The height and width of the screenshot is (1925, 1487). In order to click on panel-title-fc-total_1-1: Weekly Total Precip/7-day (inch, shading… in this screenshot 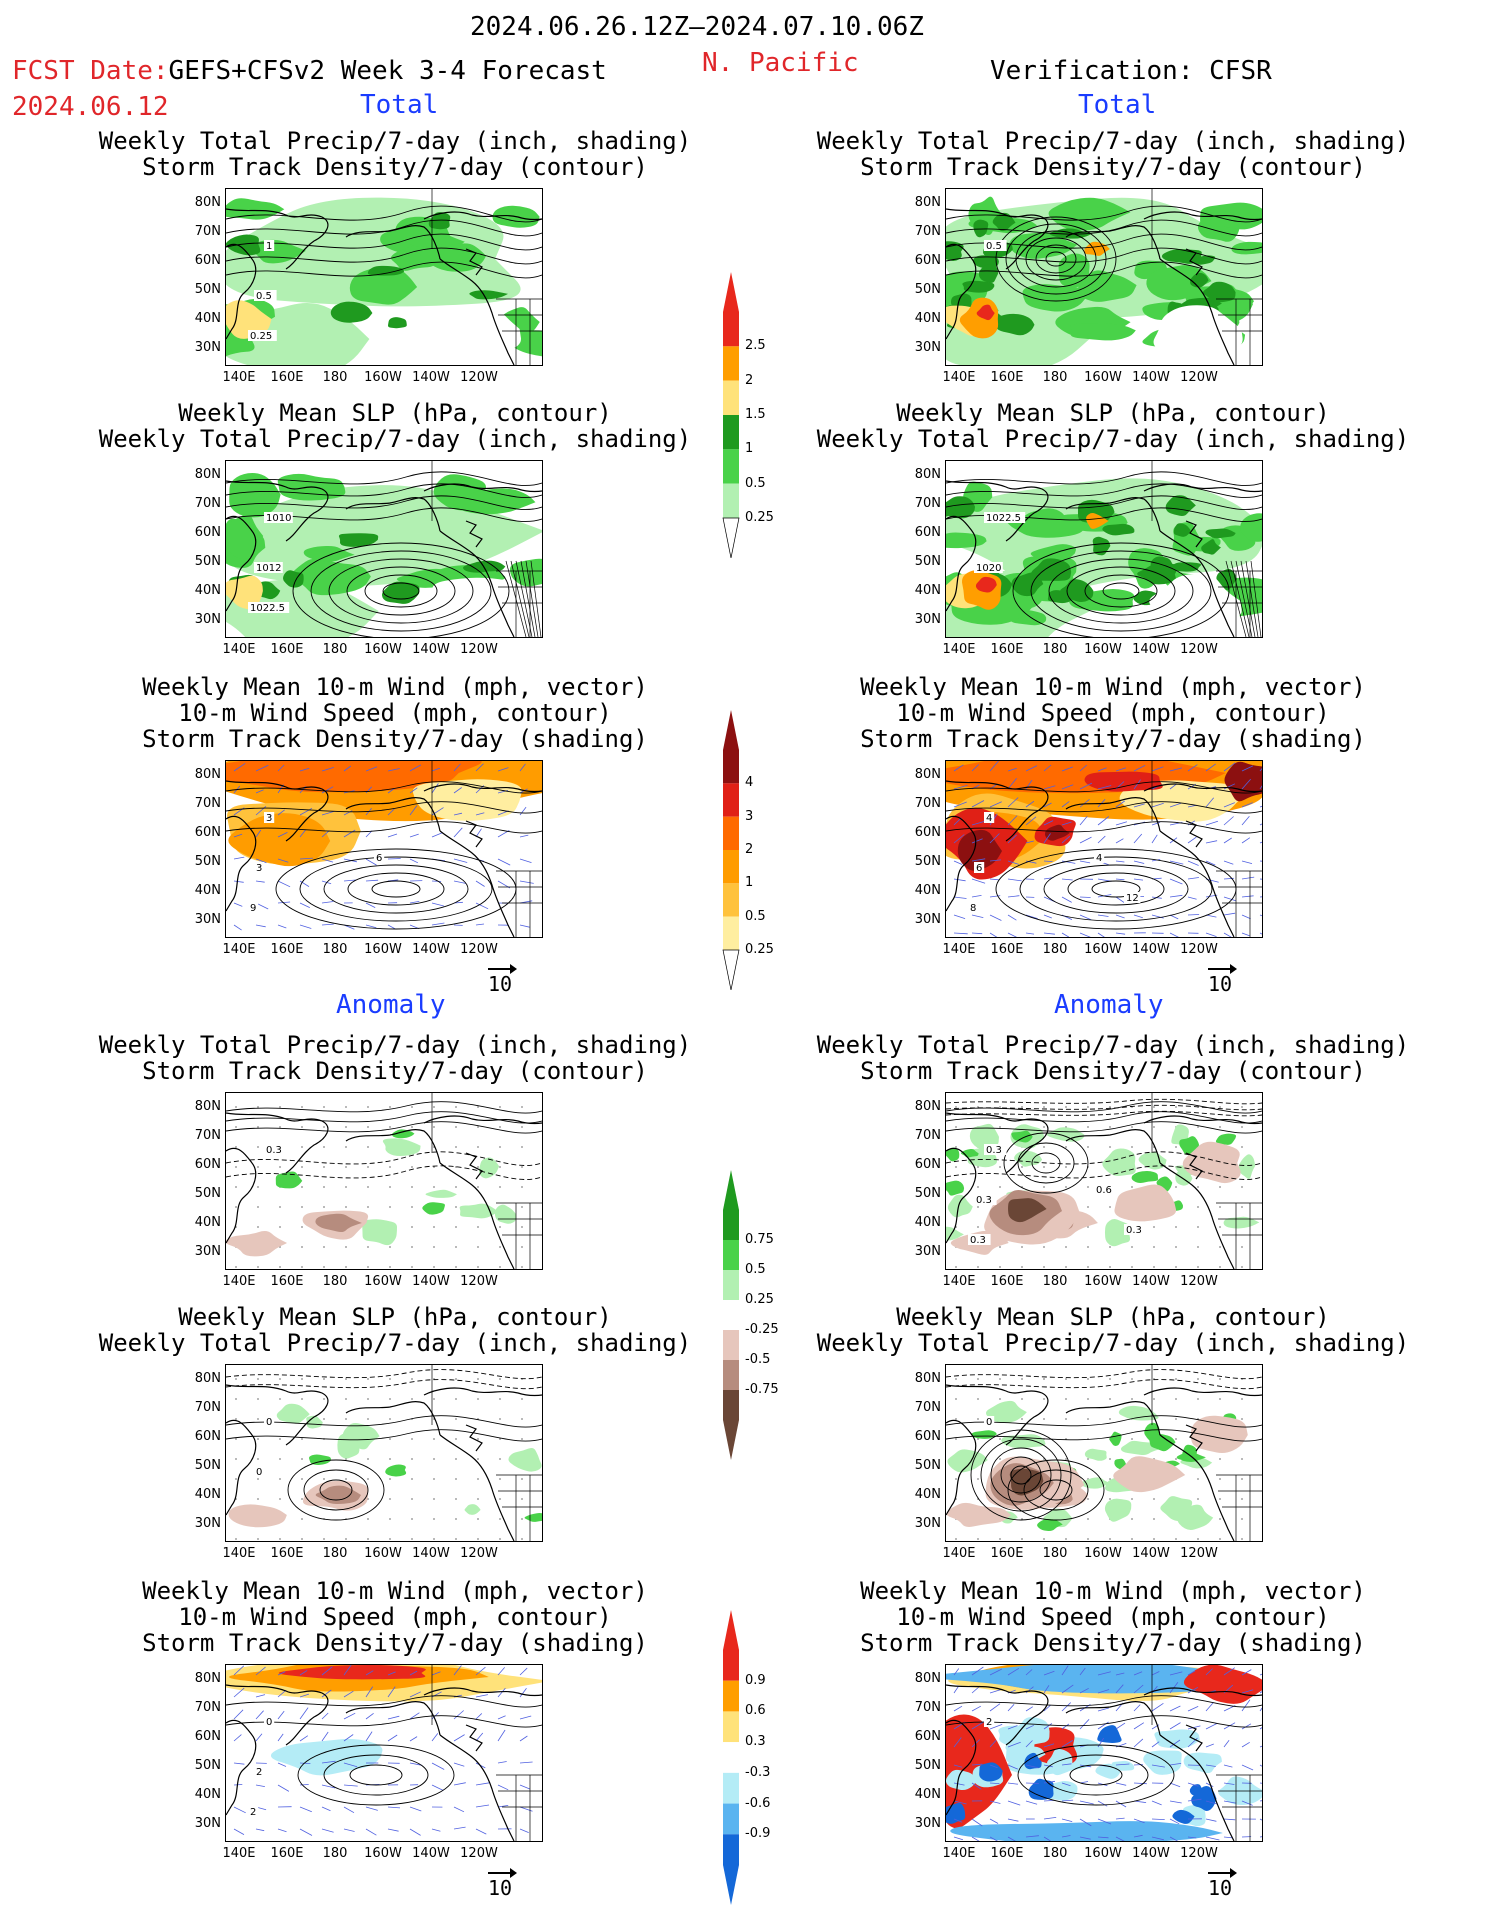, I will do `click(395, 141)`.